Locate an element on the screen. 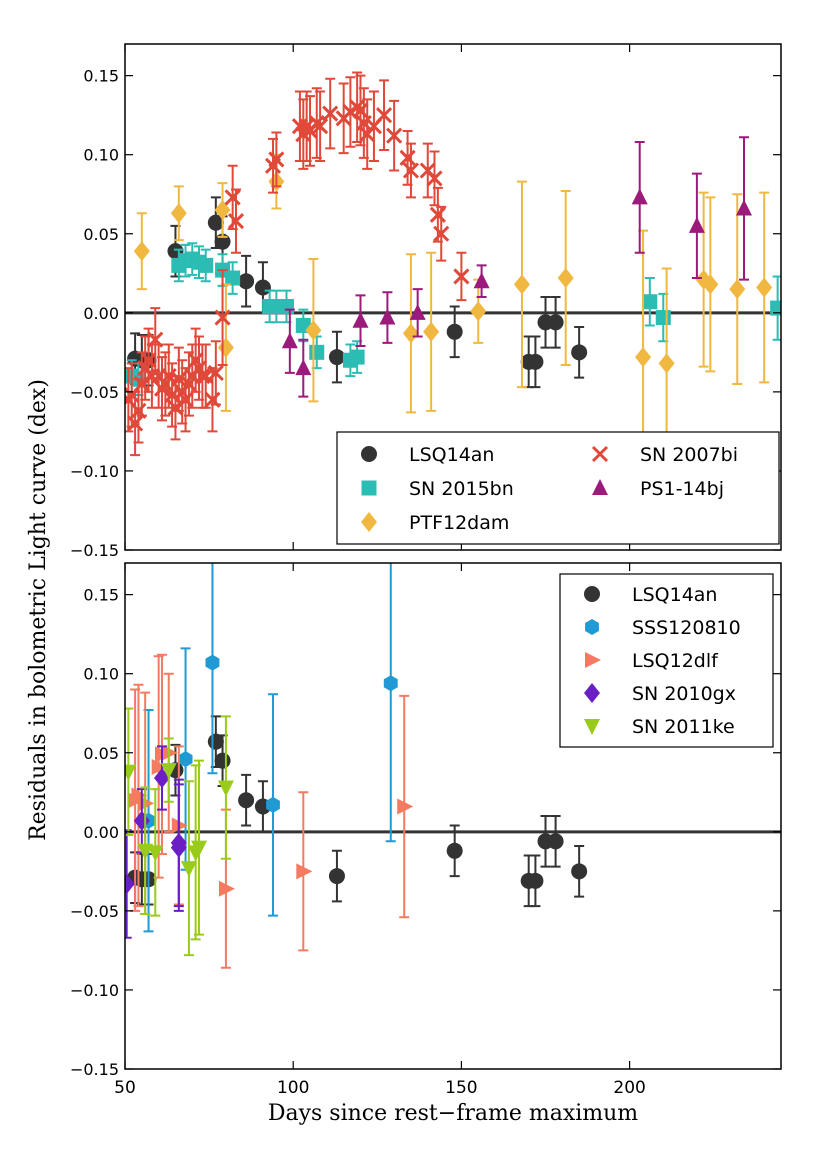  bottom-legend-marker-sss120810 is located at coordinates (592, 627).